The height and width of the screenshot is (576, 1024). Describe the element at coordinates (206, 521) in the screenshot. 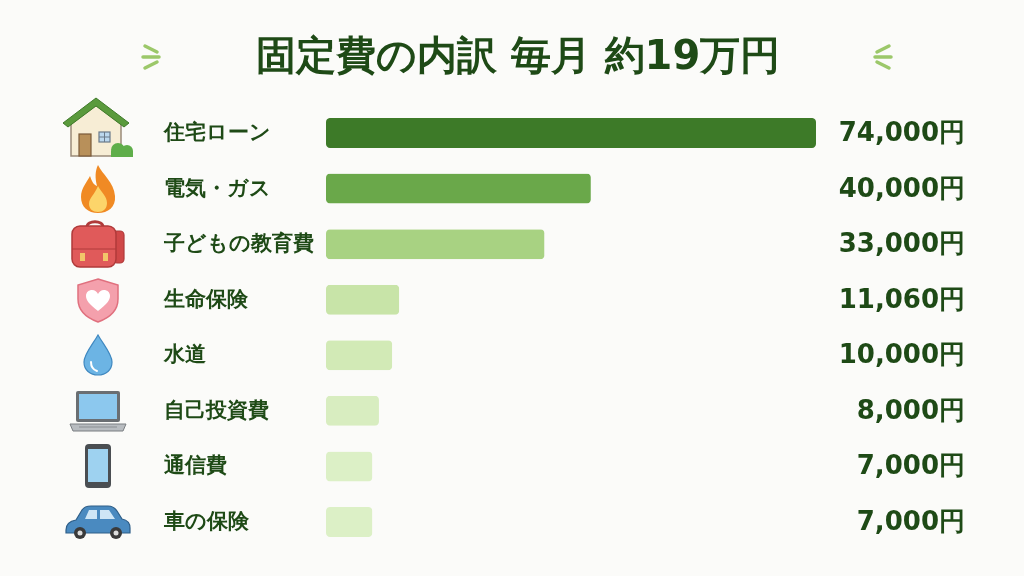

I see `y-tick-label: 車の保険` at that location.